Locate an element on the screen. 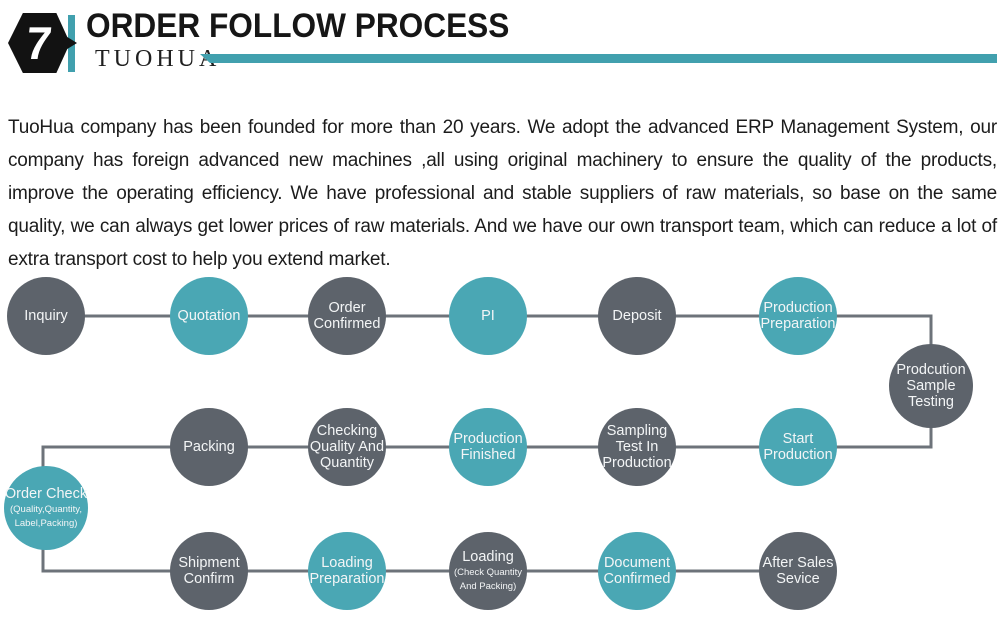 This screenshot has width=1000, height=625. flow-node-production-sample-testing: Prodcution Sample Testing is located at coordinates (931, 386).